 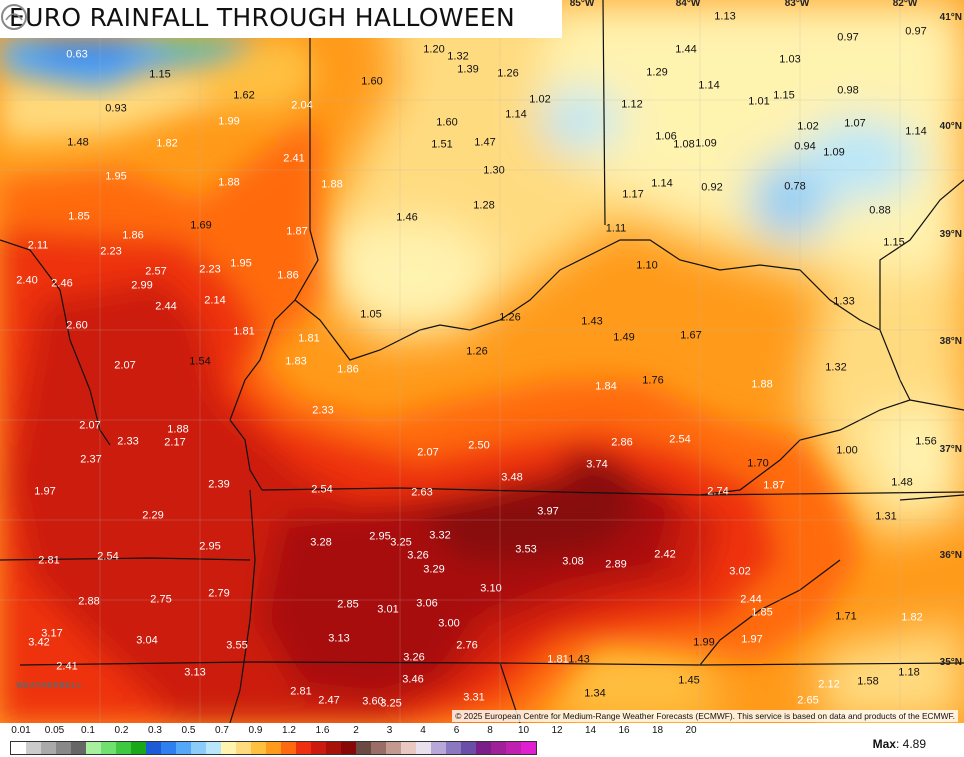 What do you see at coordinates (633, 194) in the screenshot?
I see `rainfall-value: 1.17` at bounding box center [633, 194].